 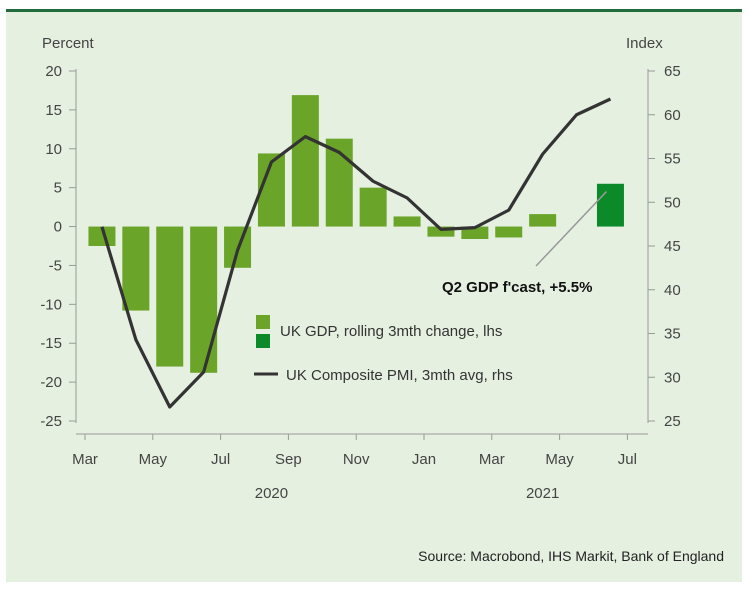 I want to click on annotation-leader-line, so click(x=571, y=229).